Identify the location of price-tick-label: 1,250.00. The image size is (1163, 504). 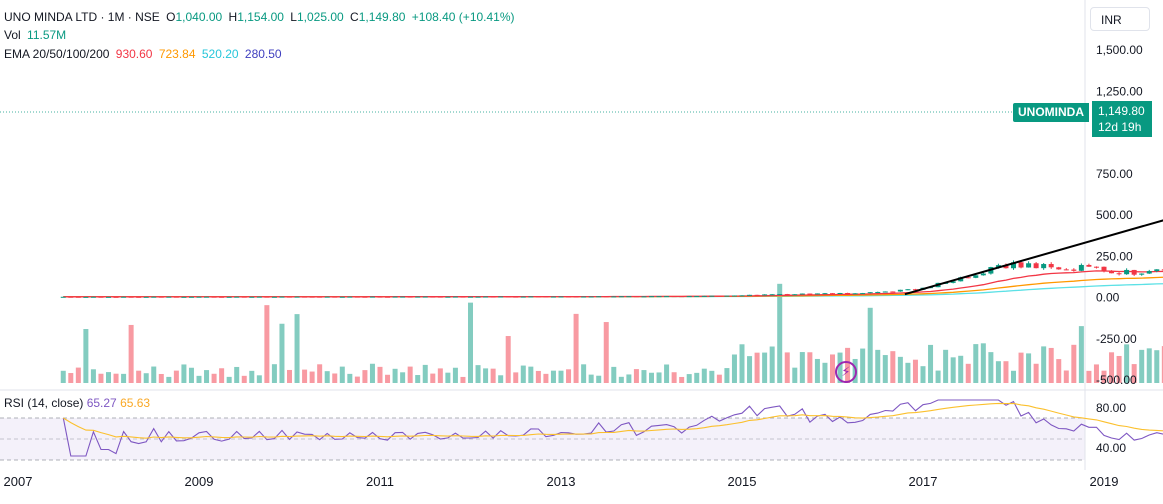
(1119, 91).